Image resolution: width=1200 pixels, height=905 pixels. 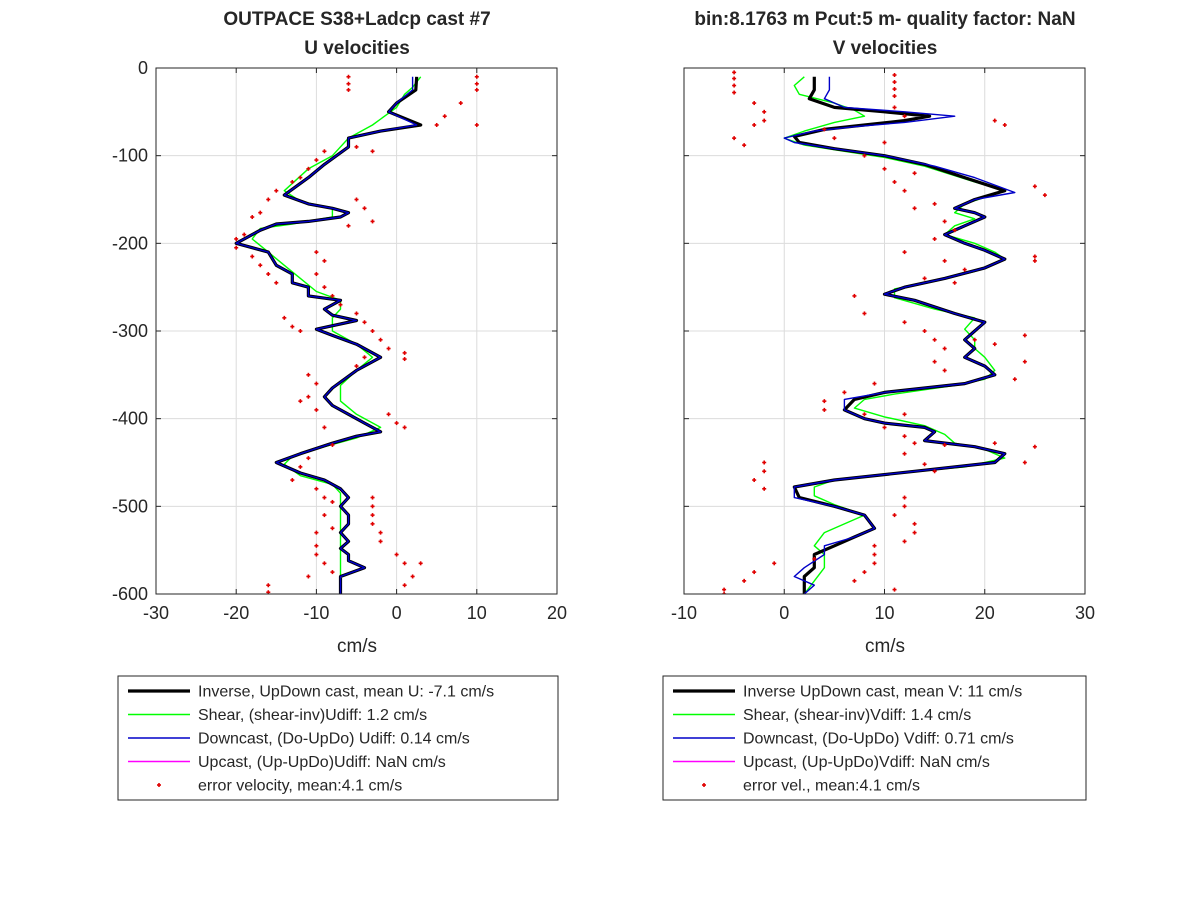 I want to click on u-legend-upcast-label: Upcast, (Up-UpDo)Udiff: NaN cm/s, so click(x=322, y=762).